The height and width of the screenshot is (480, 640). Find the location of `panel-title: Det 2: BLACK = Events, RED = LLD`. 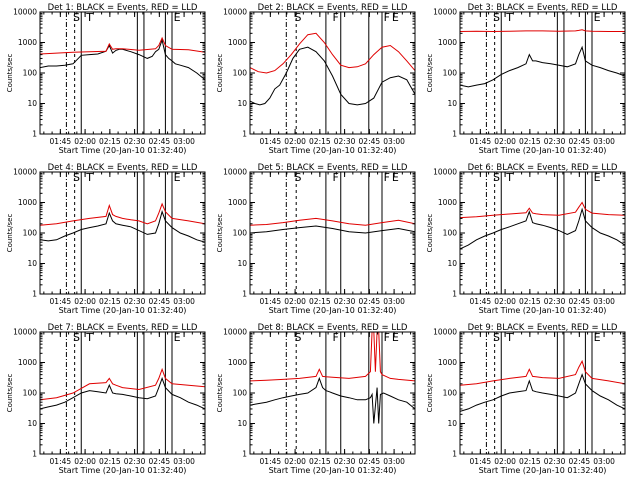

panel-title: Det 2: BLACK = Events, RED = LLD is located at coordinates (333, 8).